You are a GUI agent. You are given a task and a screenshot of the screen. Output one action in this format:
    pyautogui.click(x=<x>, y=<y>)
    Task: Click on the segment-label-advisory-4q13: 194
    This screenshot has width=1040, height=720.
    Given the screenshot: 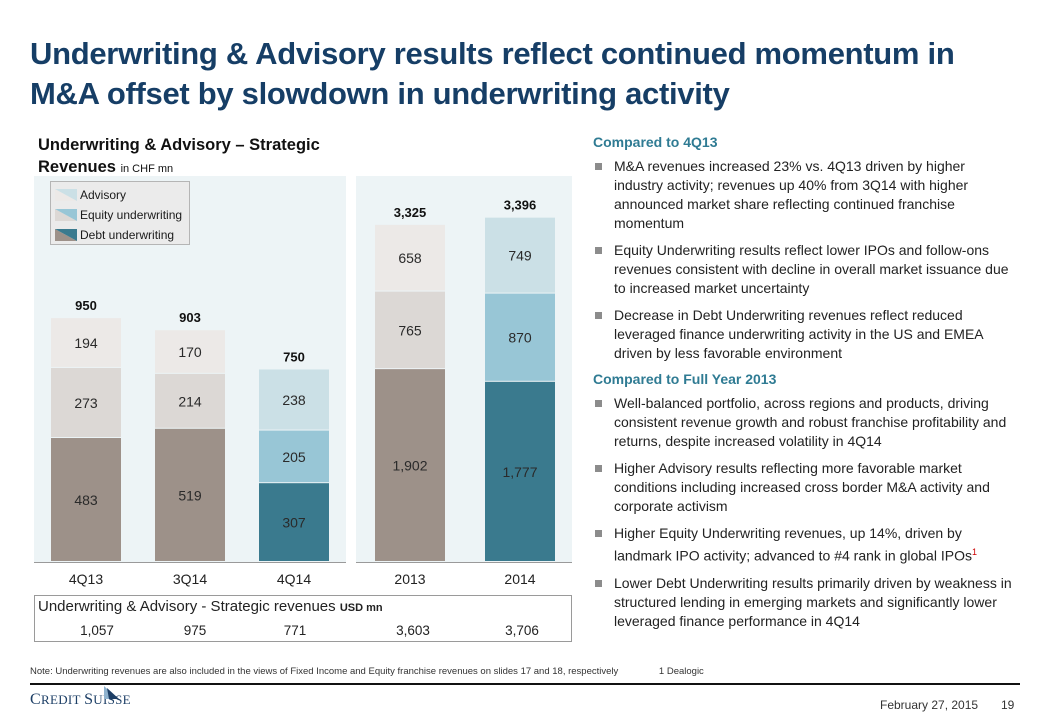 What is the action you would take?
    pyautogui.click(x=86, y=343)
    